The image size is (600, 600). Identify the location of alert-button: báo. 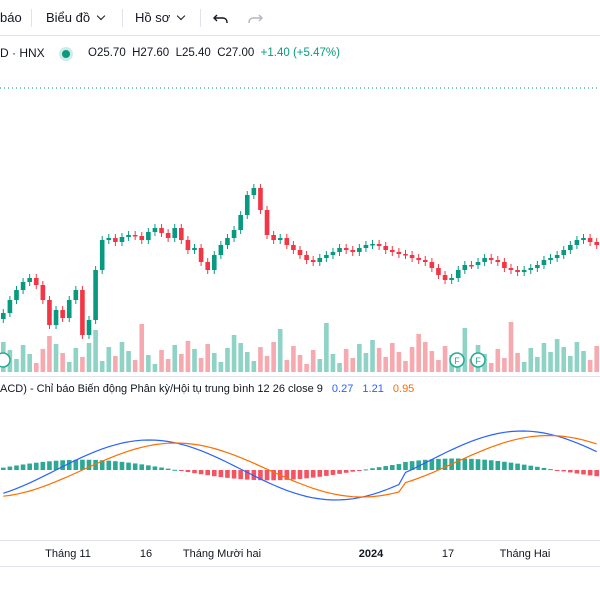
(11, 18).